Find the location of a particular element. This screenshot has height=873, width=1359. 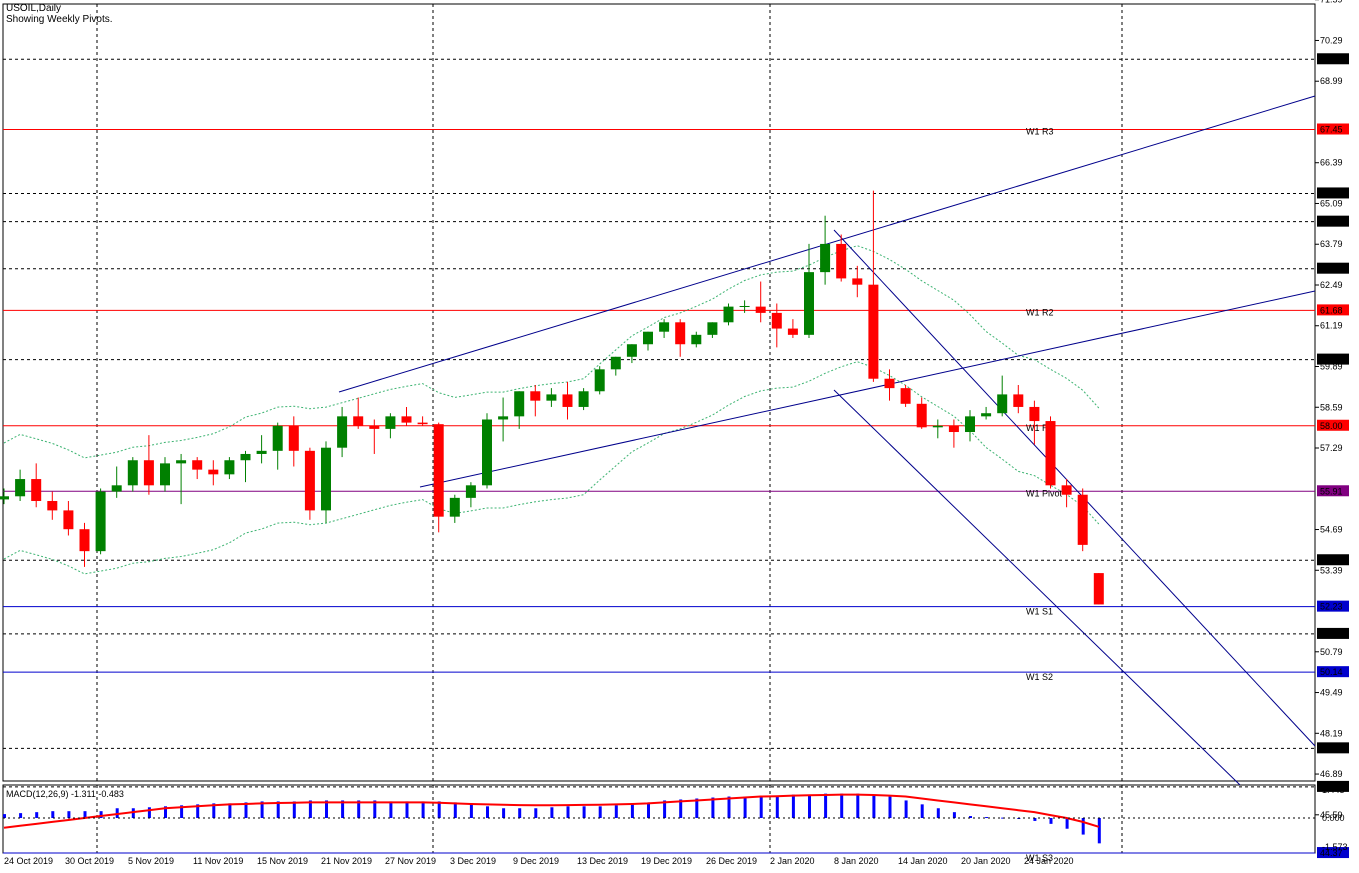

price-tick-label: 54.69 is located at coordinates (1331, 530).